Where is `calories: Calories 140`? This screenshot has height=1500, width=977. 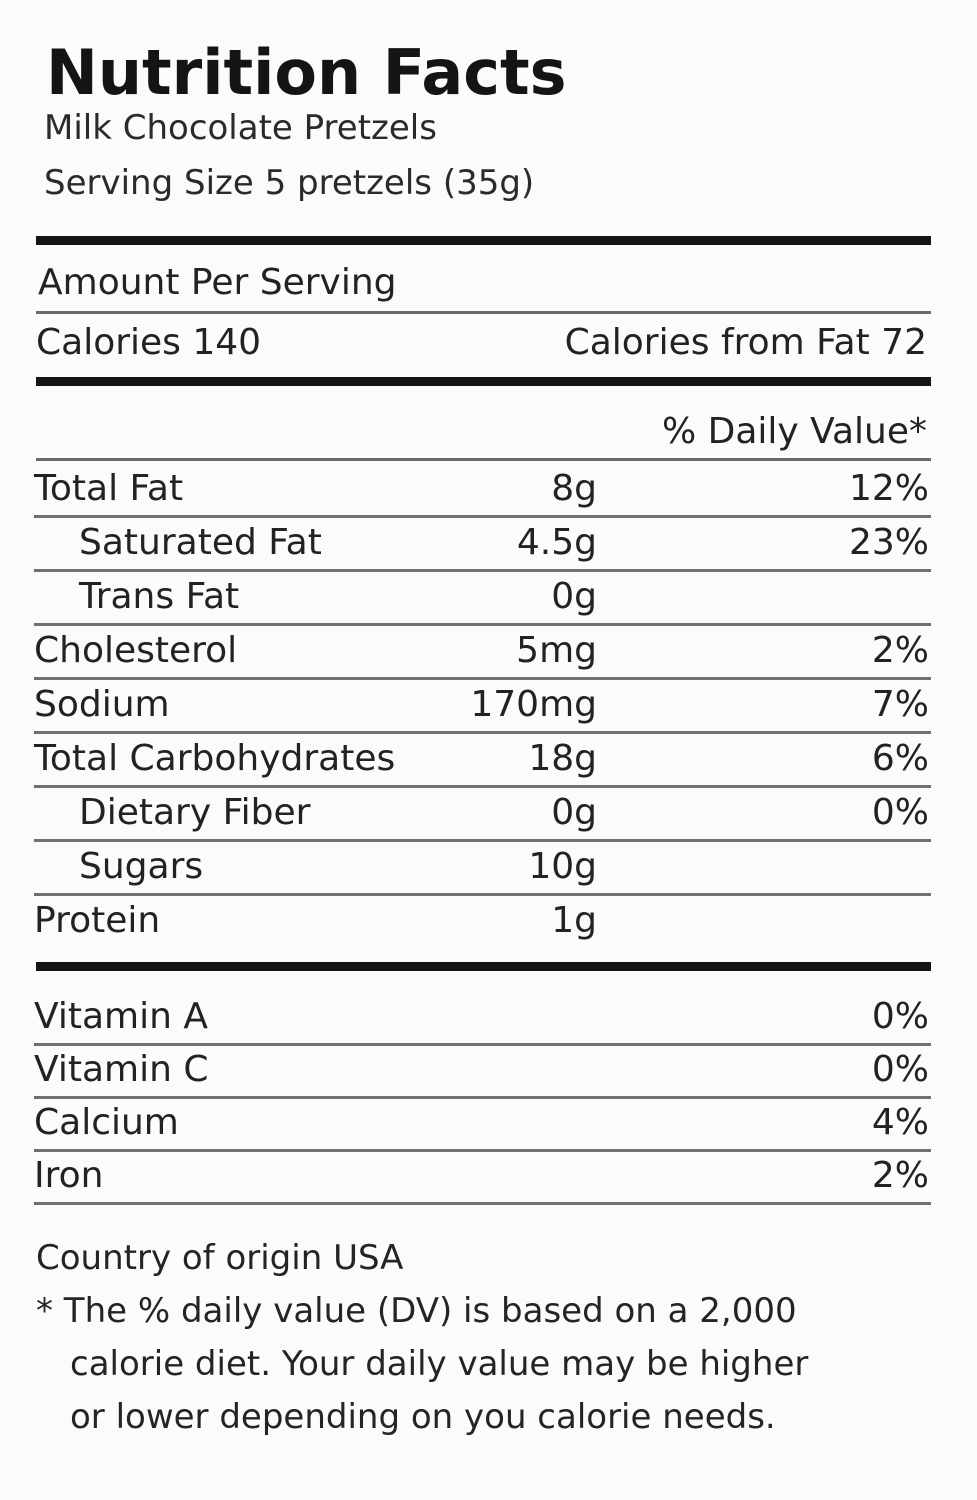 calories: Calories 140 is located at coordinates (149, 342).